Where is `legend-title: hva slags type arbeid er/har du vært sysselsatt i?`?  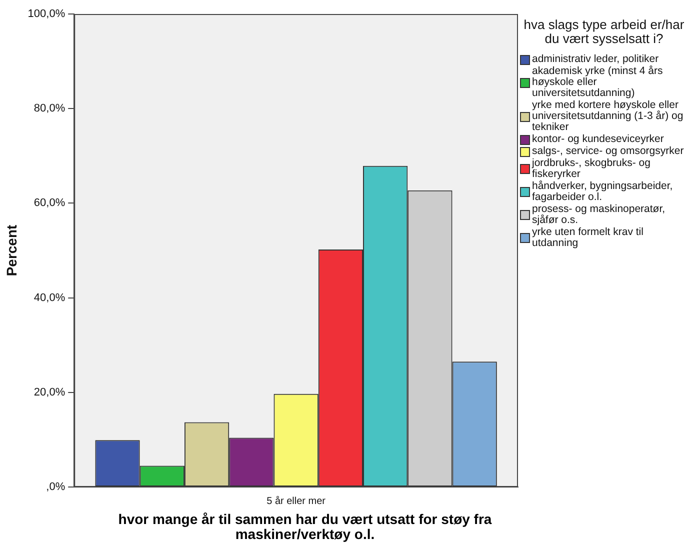
legend-title: hva slags type arbeid er/har du vært sysselsatt i? is located at coordinates (604, 31).